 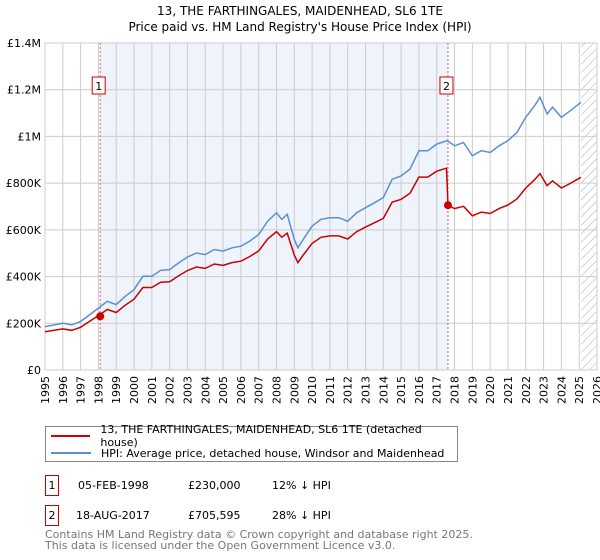 What do you see at coordinates (63, 390) in the screenshot?
I see `x-tick-label: 1996` at bounding box center [63, 390].